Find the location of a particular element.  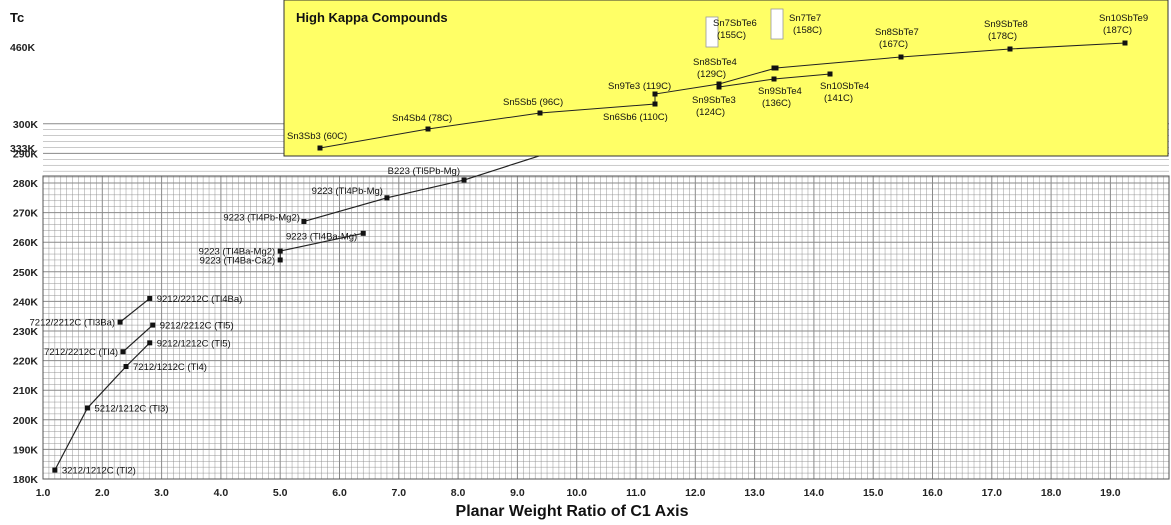

data-label: 9223 (Tl4Pb-Mg) is located at coordinates (347, 191).